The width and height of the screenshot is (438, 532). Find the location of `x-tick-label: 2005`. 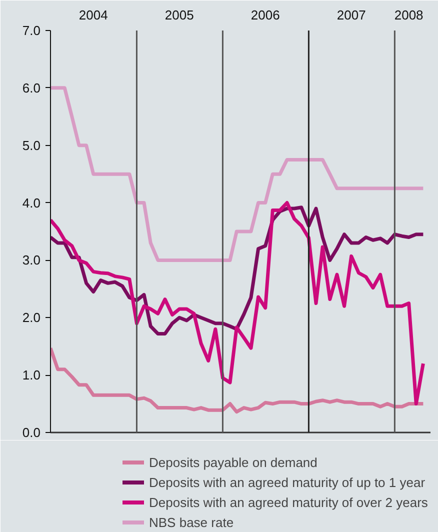

x-tick-label: 2005 is located at coordinates (179, 15).